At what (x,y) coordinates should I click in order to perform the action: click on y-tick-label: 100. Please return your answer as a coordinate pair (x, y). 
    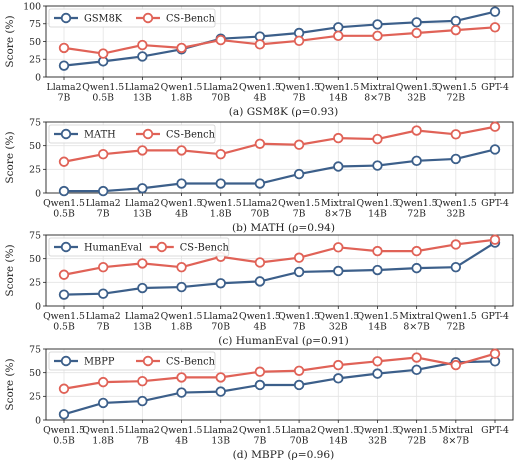
    Looking at the image, I should click on (32, 6).